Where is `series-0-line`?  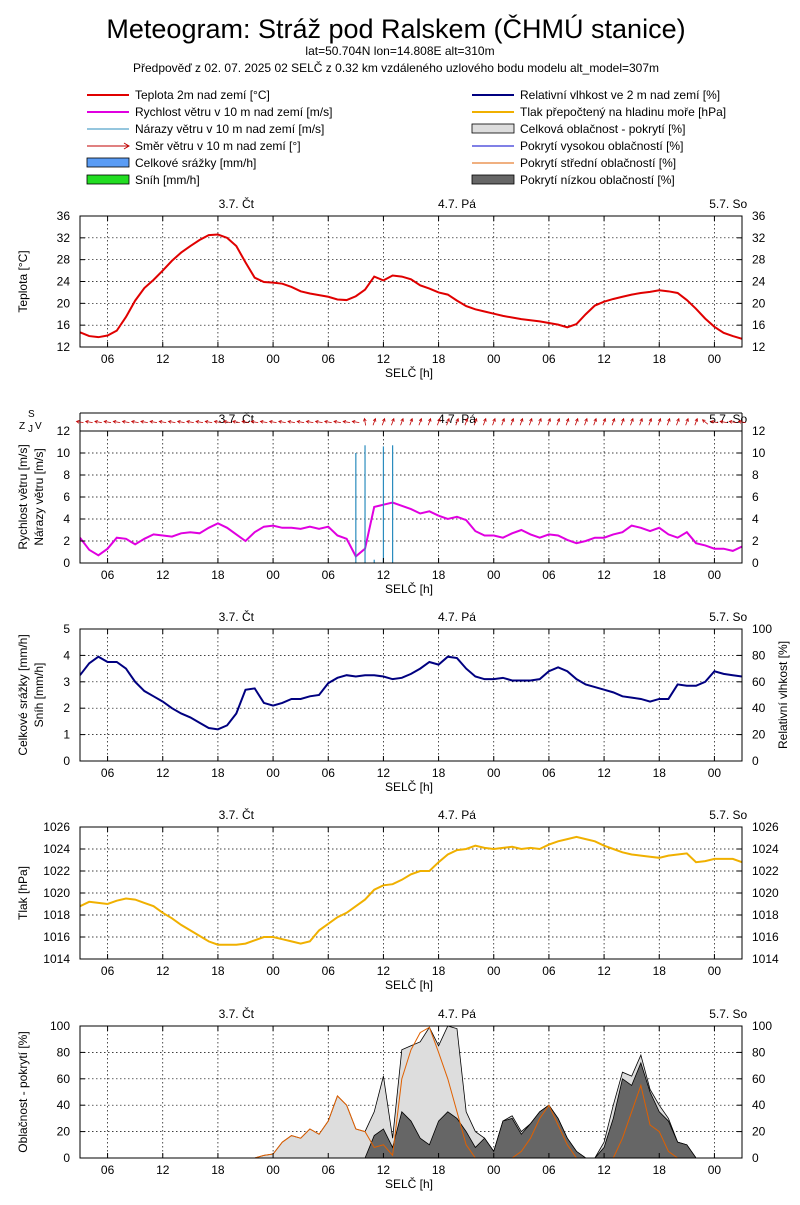 series-0-line is located at coordinates (411, 286).